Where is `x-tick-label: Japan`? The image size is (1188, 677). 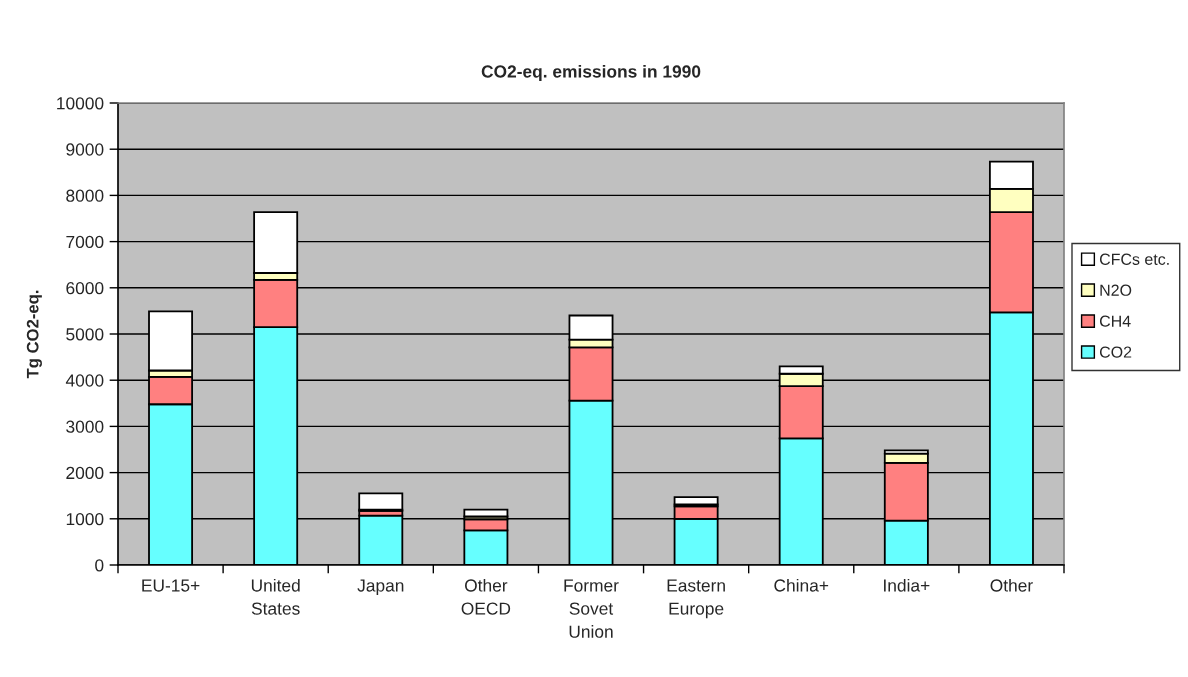
x-tick-label: Japan is located at coordinates (380, 587).